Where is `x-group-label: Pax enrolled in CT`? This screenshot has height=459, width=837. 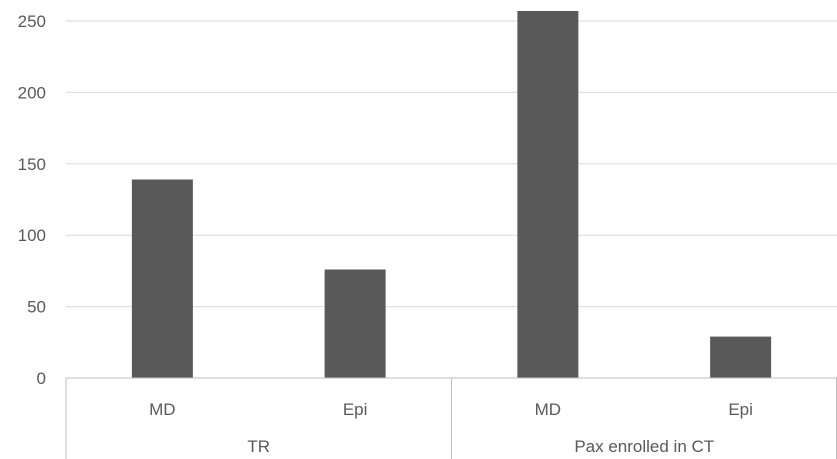
x-group-label: Pax enrolled in CT is located at coordinates (644, 446).